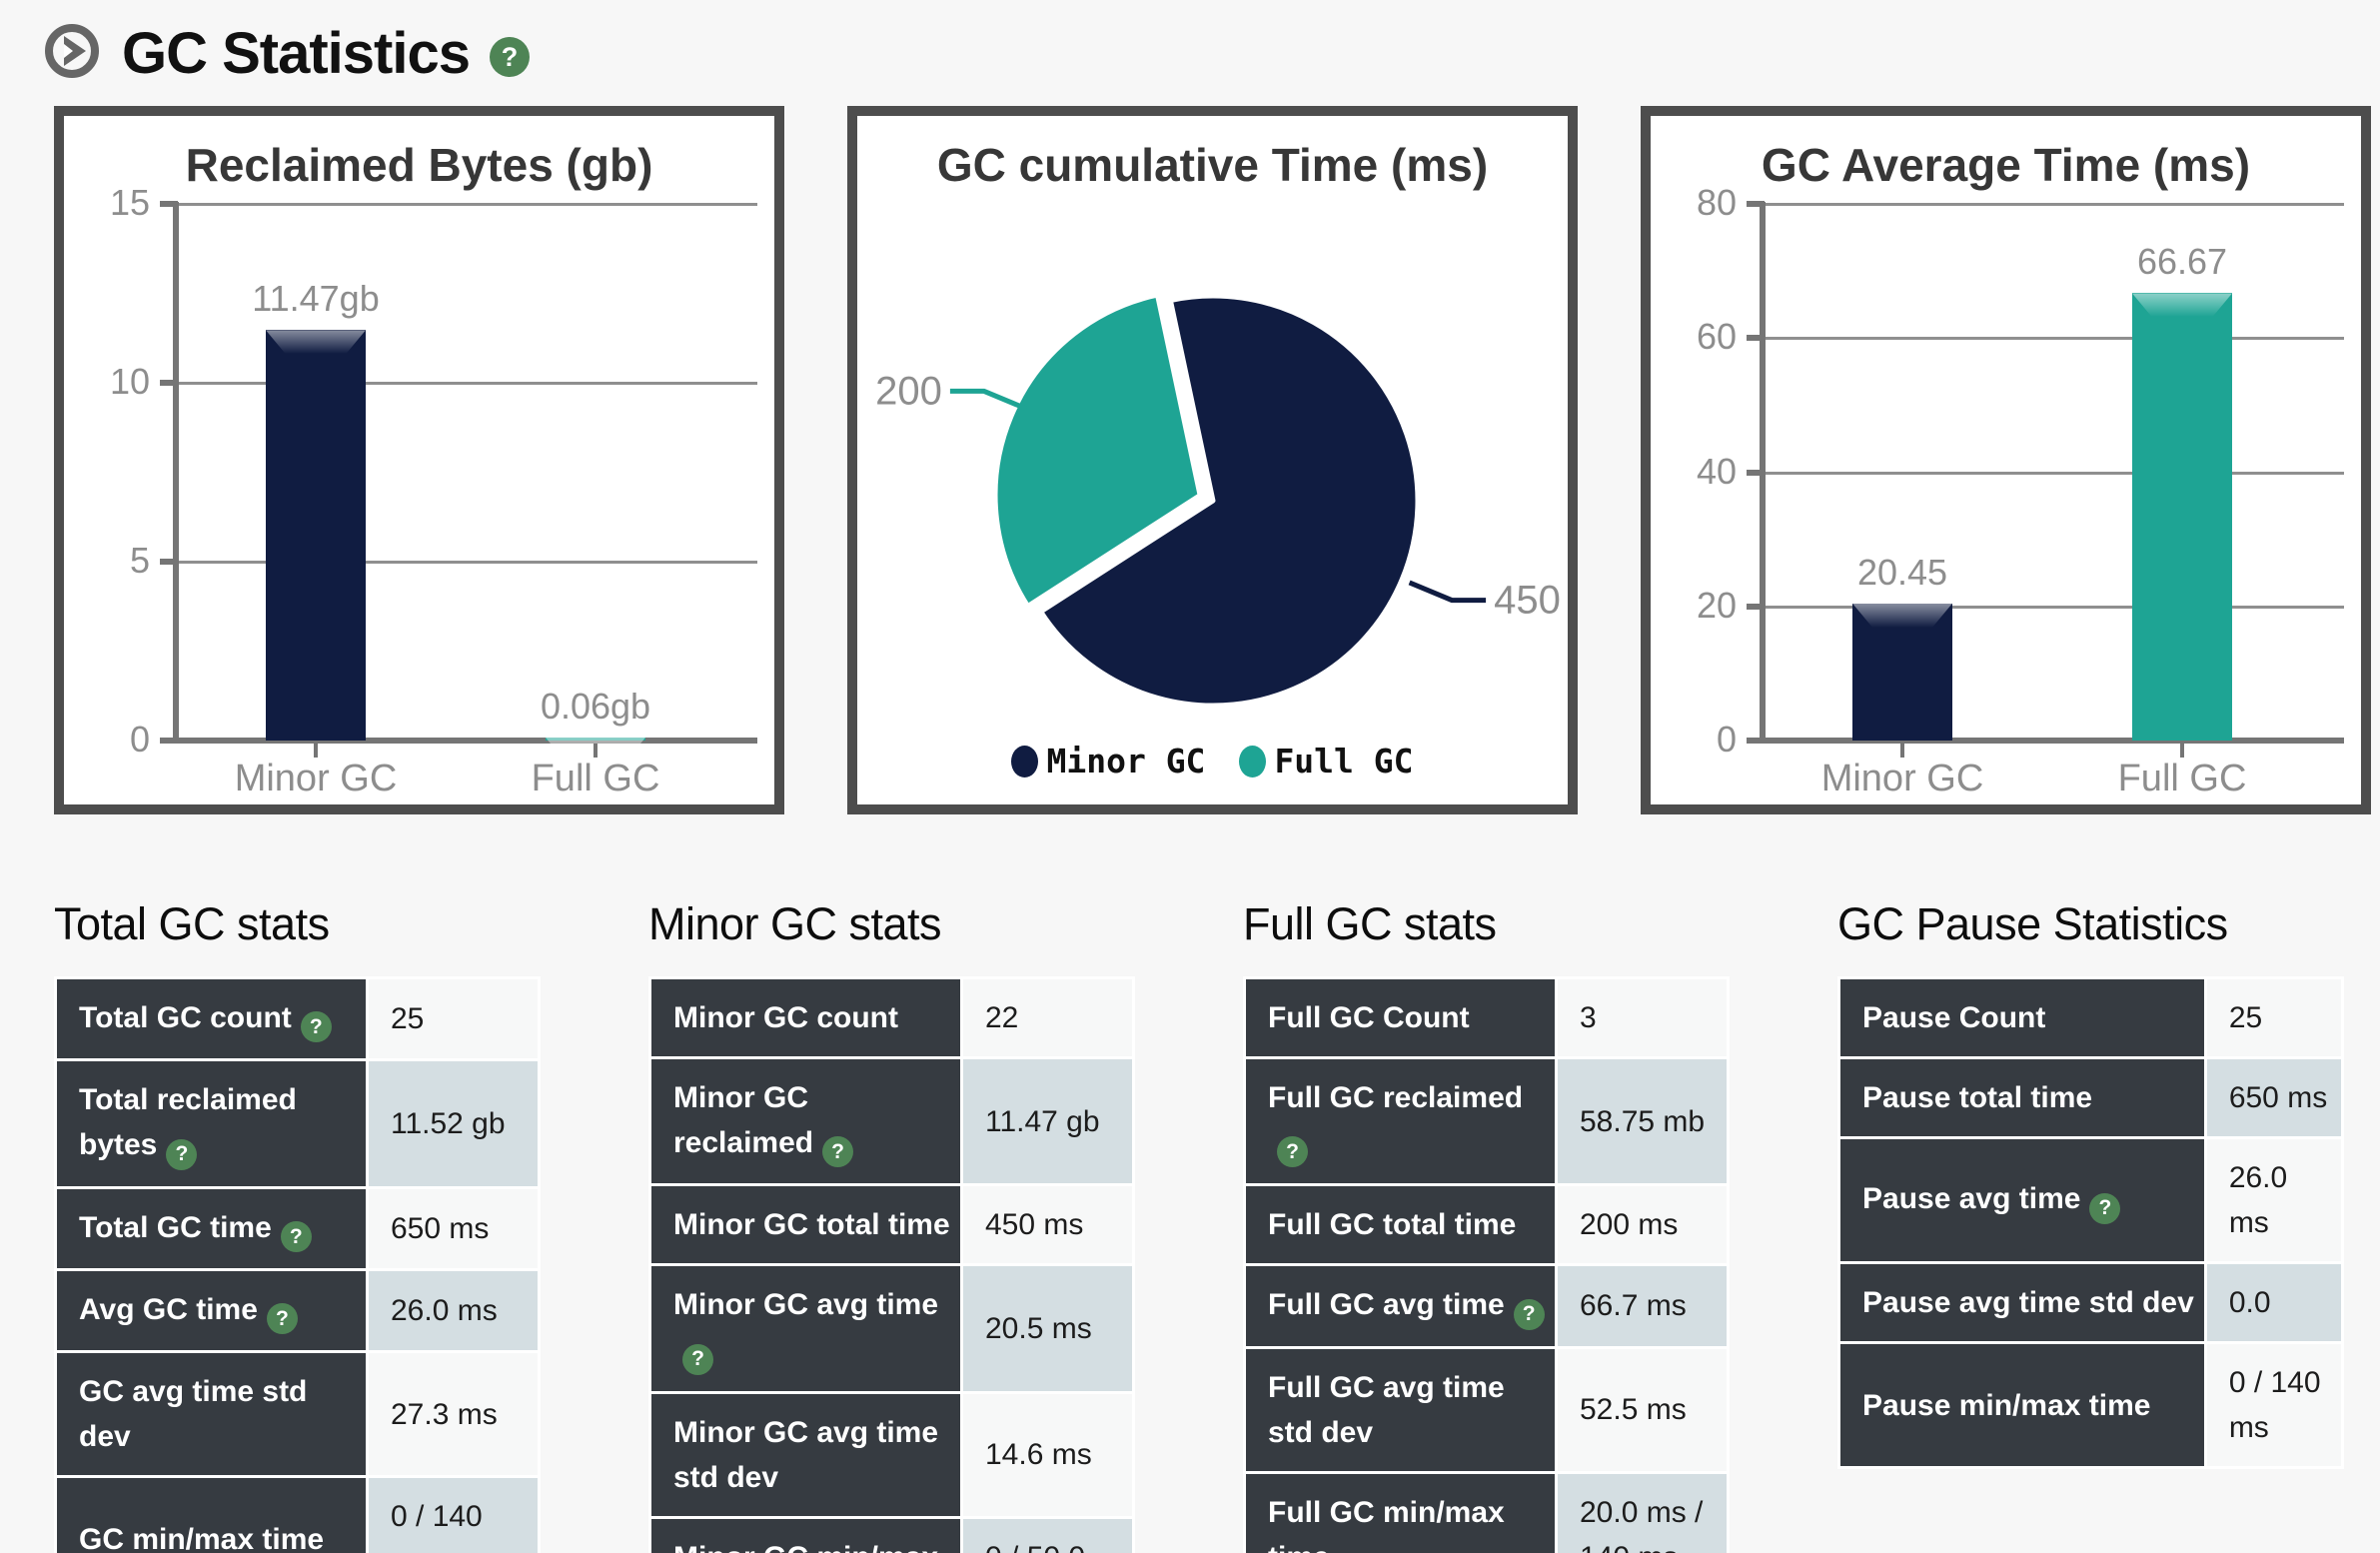 The image size is (2380, 1553). I want to click on table-row: Full GC reclaimed? 58.75 mb, so click(1487, 1121).